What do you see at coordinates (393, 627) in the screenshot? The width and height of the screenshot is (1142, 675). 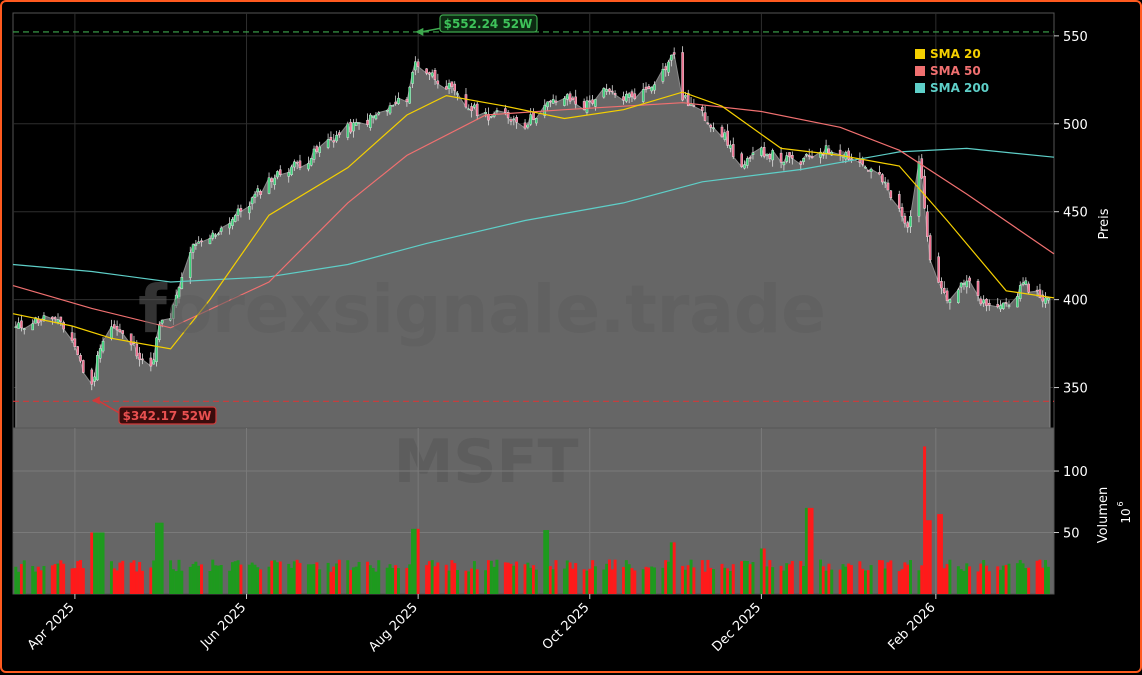 I see `date-tick-label: Aug 2025` at bounding box center [393, 627].